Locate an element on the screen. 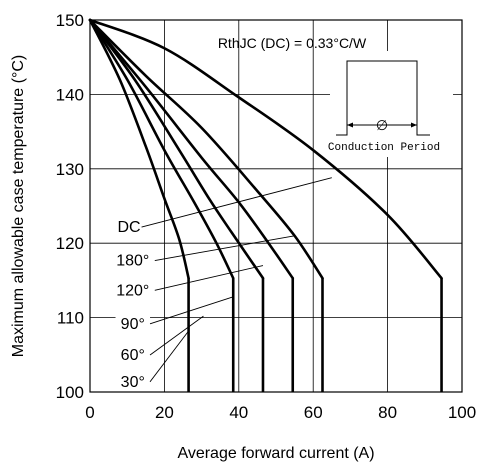  y-tick-label: 140 is located at coordinates (70, 94).